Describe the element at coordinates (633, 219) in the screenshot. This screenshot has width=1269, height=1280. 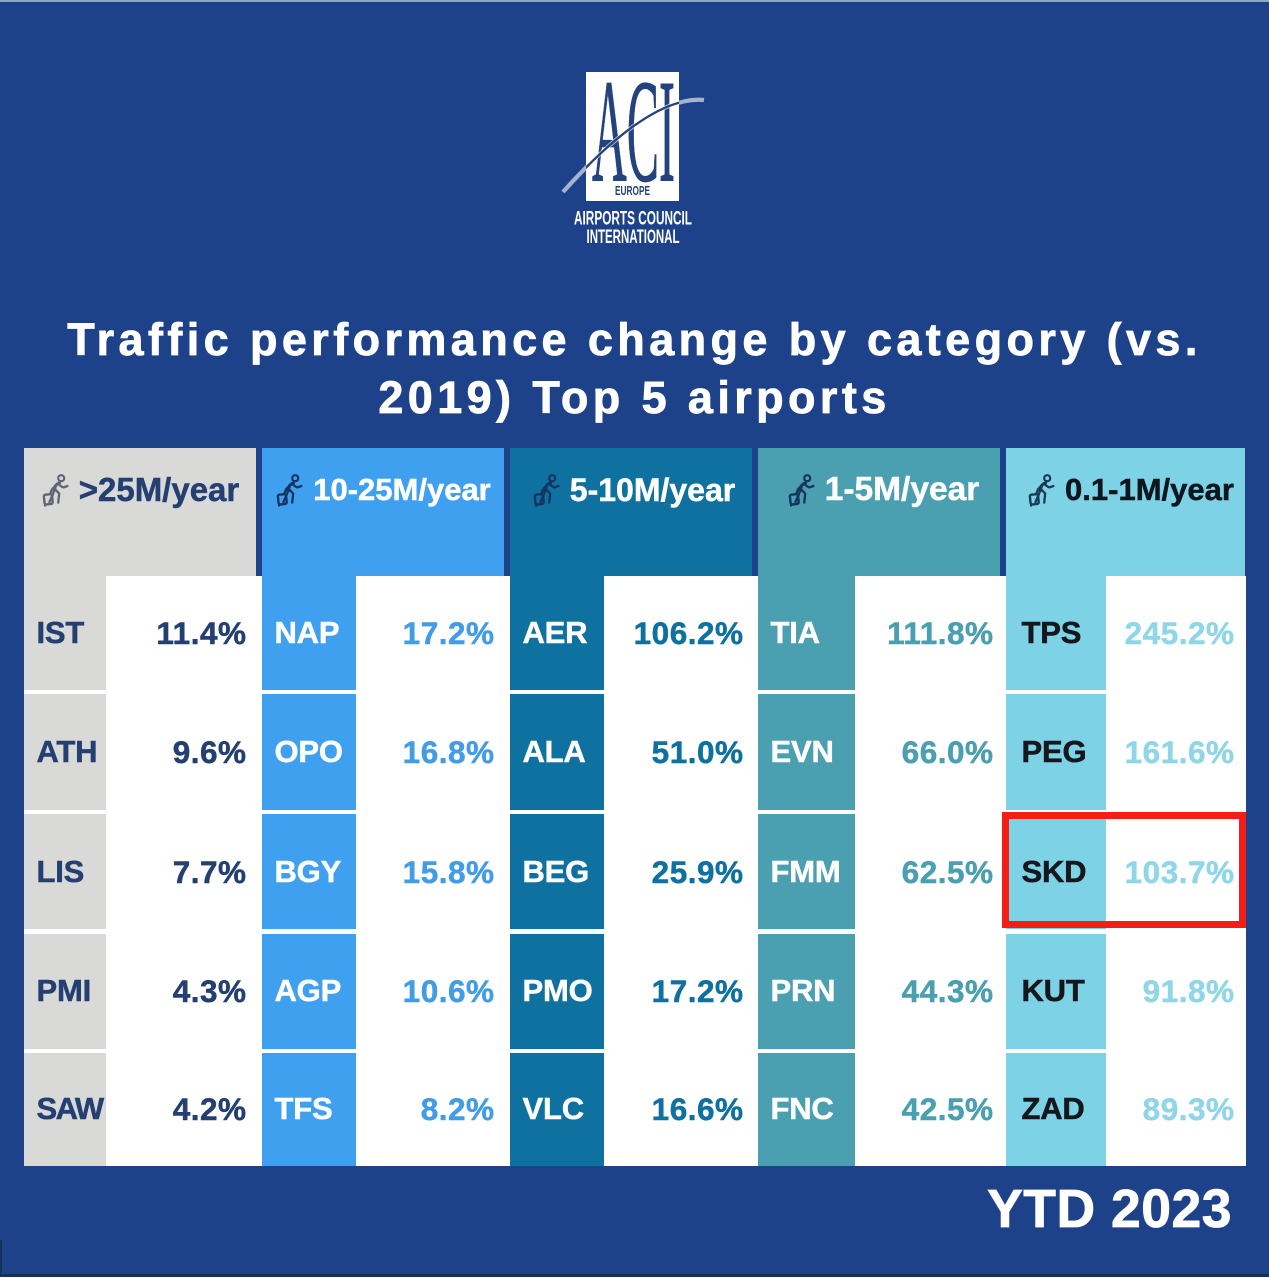
I see `svg-text: AIRPORTS COUNCIL` at that location.